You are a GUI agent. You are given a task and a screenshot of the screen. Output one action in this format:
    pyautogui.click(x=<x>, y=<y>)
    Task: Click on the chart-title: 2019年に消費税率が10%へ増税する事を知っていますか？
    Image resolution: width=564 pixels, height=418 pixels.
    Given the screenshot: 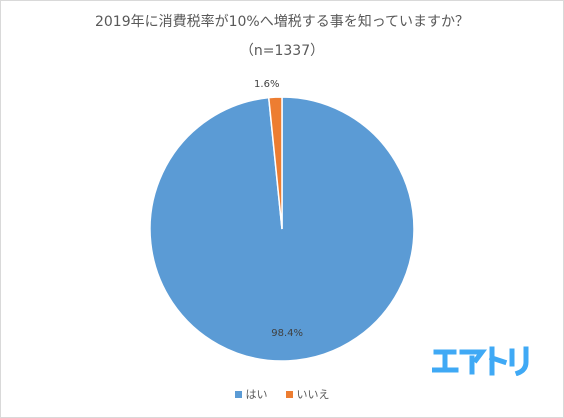 What is the action you would take?
    pyautogui.click(x=282, y=22)
    